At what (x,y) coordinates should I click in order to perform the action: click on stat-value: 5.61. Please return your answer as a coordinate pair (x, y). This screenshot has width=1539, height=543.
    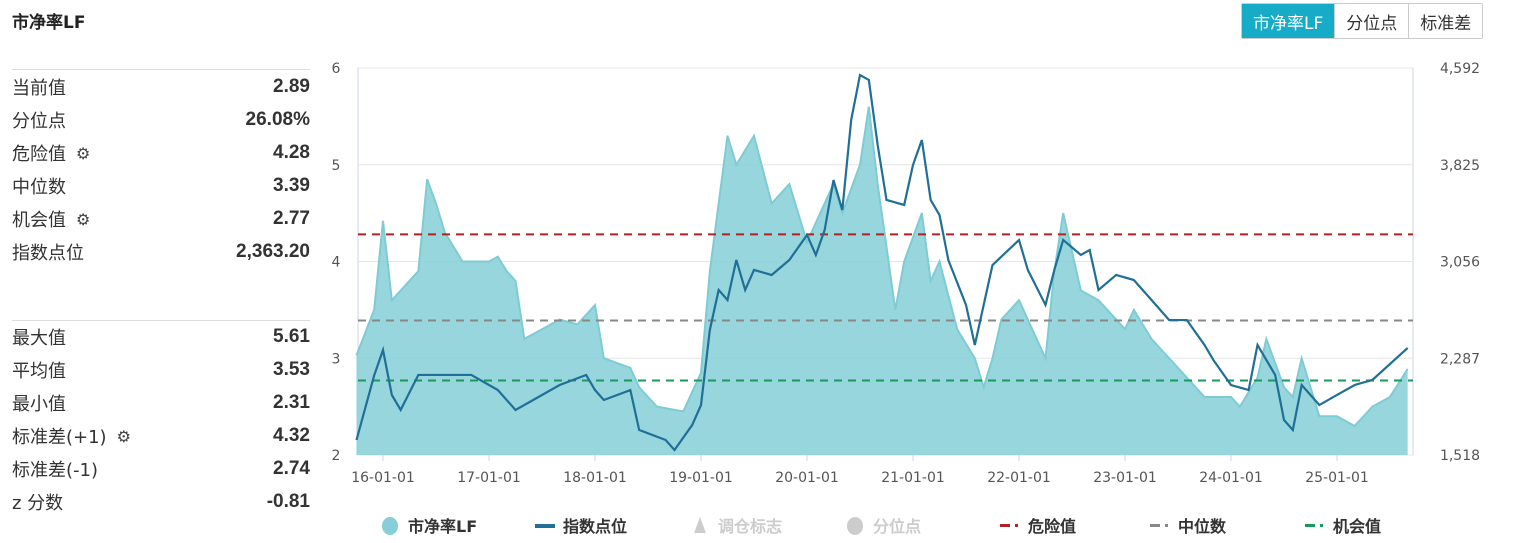
    Looking at the image, I should click on (291, 336).